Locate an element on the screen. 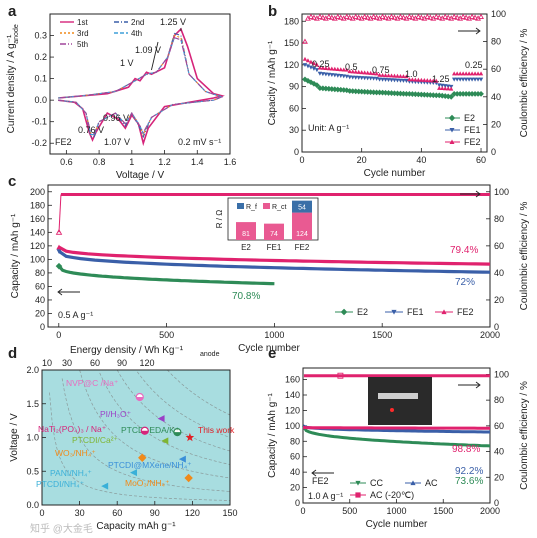 Image resolution: width=537 pixels, height=538 pixels. e-retention-ac-cold: 98.8% is located at coordinates (466, 449).